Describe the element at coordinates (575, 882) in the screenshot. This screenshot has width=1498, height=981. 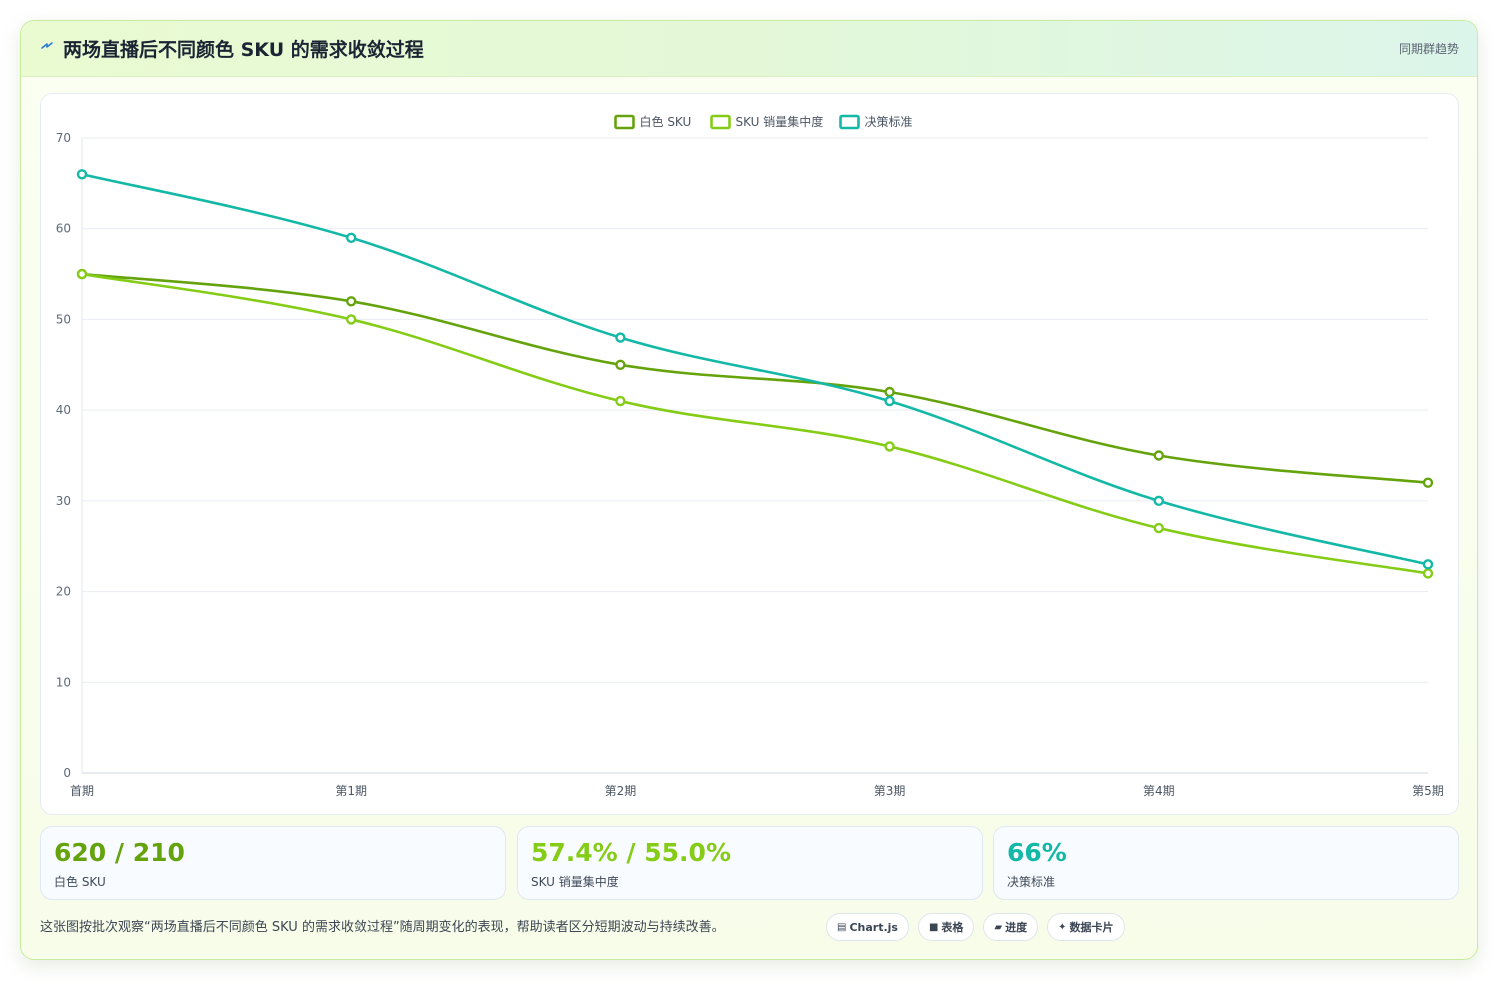
I see `stat-label: SKU 销量集中度` at that location.